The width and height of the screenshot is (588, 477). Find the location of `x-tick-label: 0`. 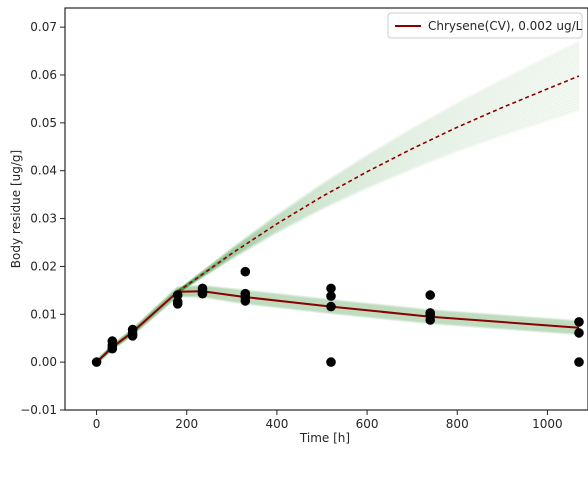

x-tick-label: 0 is located at coordinates (97, 424).